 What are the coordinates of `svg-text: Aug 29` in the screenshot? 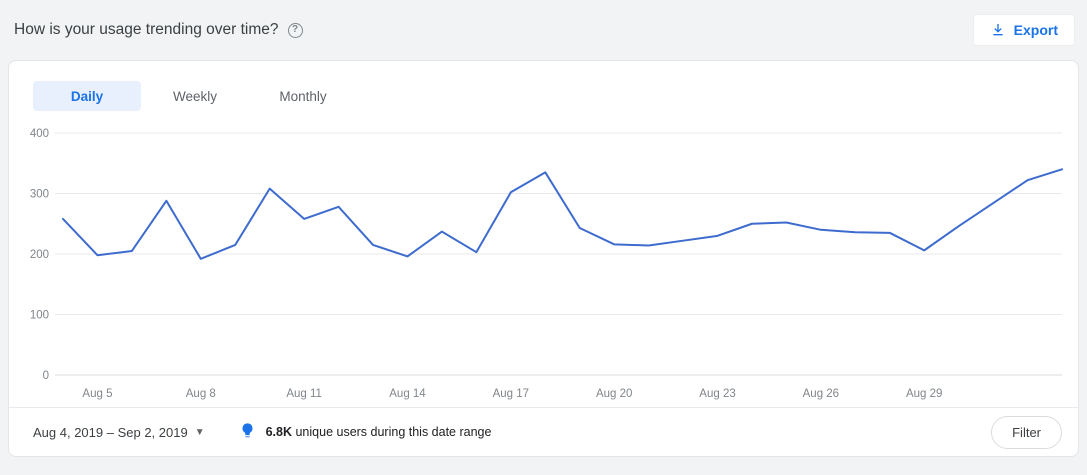 It's located at (924, 394).